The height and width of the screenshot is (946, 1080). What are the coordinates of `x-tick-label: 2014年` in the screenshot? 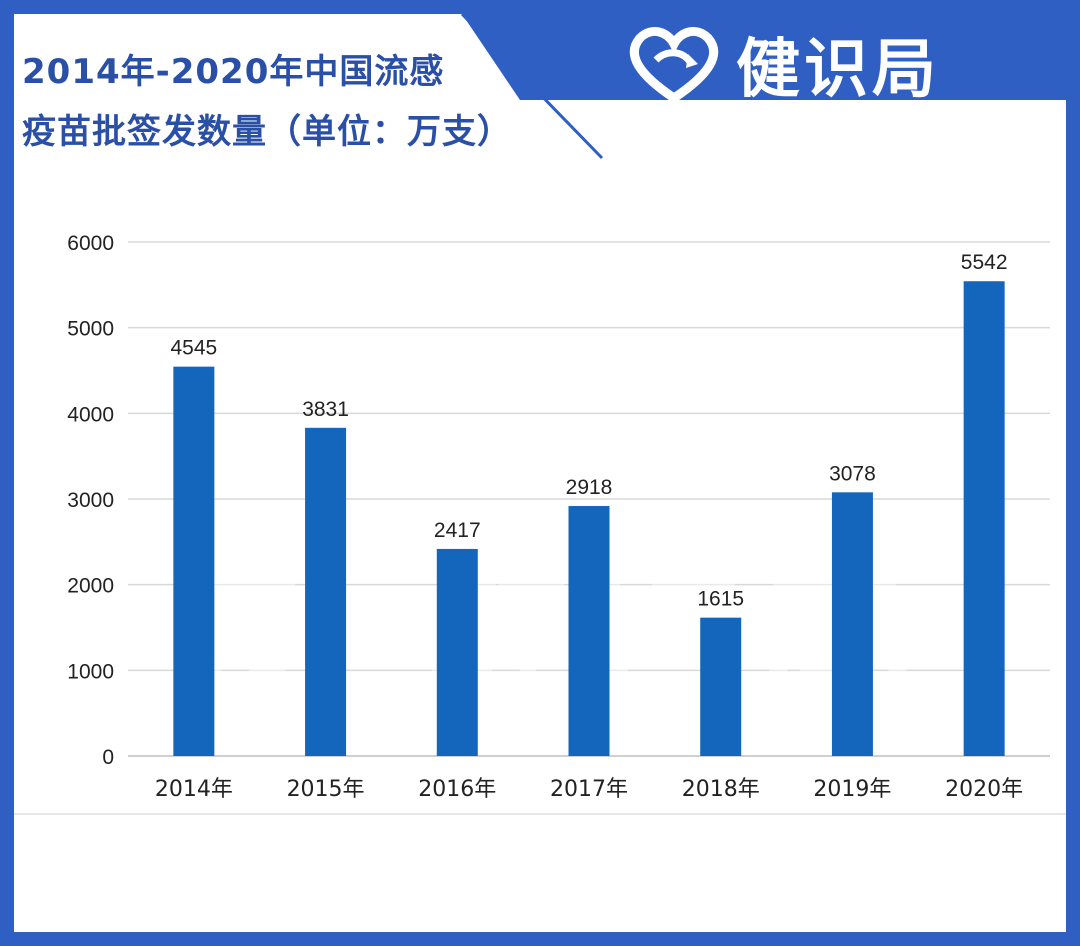 It's located at (194, 789).